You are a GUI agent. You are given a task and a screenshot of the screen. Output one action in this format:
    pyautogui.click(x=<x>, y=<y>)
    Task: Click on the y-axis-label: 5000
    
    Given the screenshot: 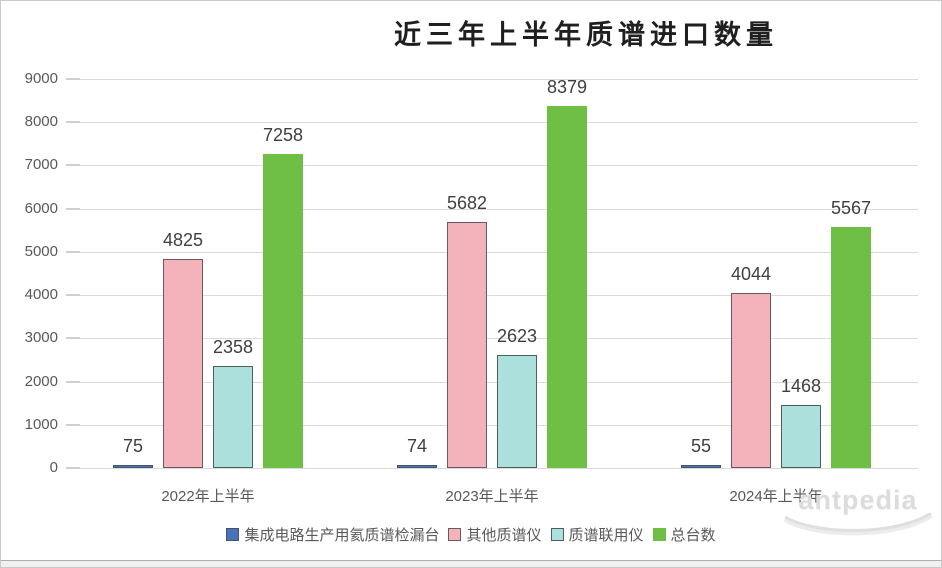 What is the action you would take?
    pyautogui.click(x=41, y=251)
    